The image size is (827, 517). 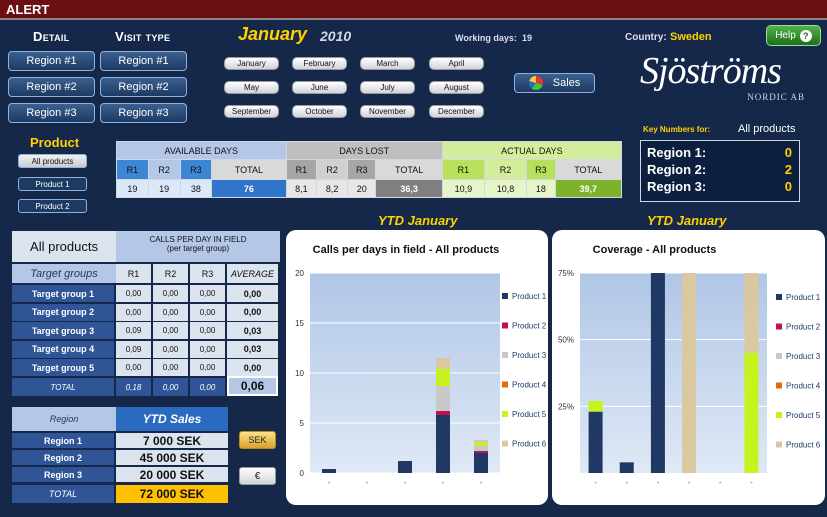 What do you see at coordinates (51, 113) in the screenshot?
I see `detail-region-3-button: Region #3` at bounding box center [51, 113].